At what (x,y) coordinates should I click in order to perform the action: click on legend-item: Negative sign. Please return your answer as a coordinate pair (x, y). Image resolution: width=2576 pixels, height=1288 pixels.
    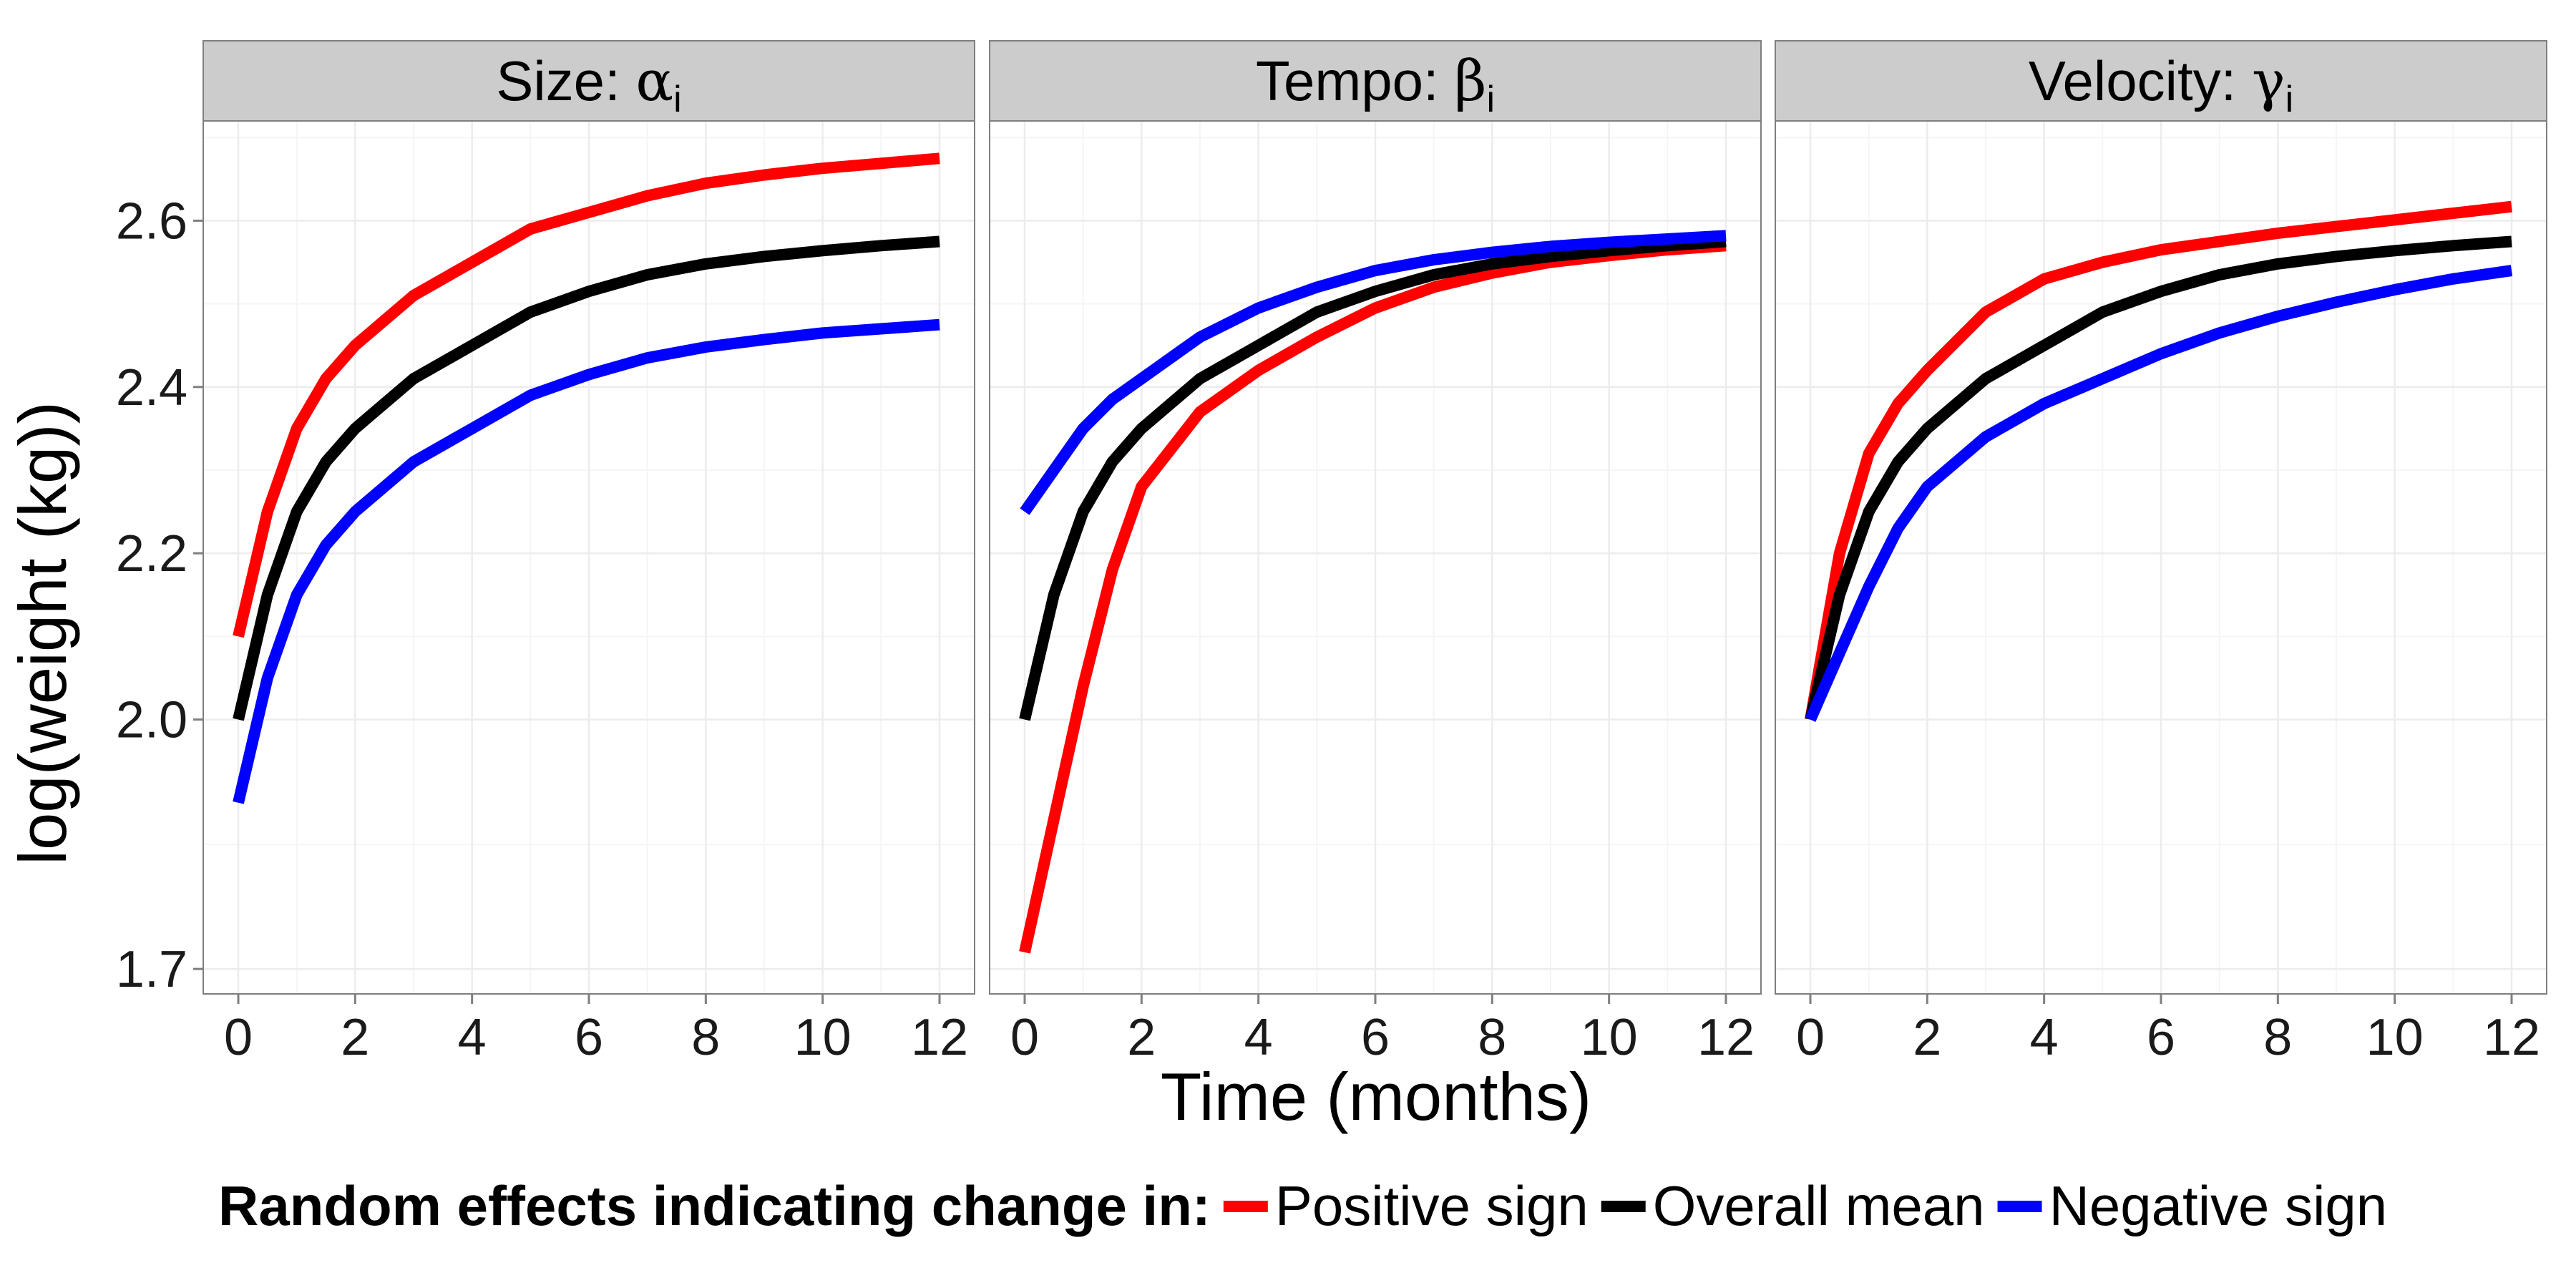
    Looking at the image, I should click on (2192, 1205).